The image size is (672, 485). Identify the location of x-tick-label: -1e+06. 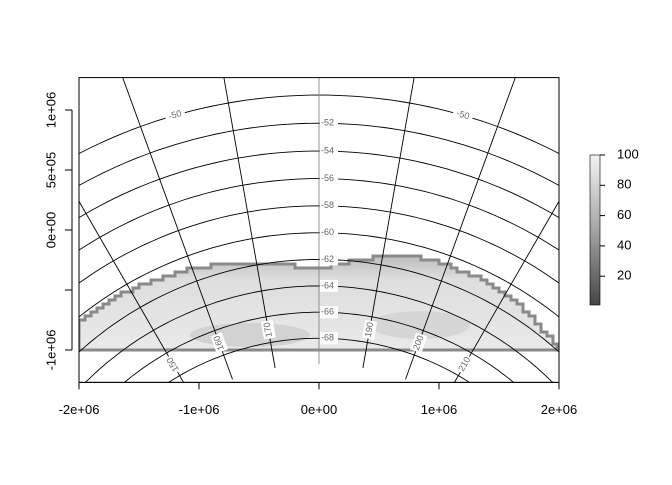
(199, 409).